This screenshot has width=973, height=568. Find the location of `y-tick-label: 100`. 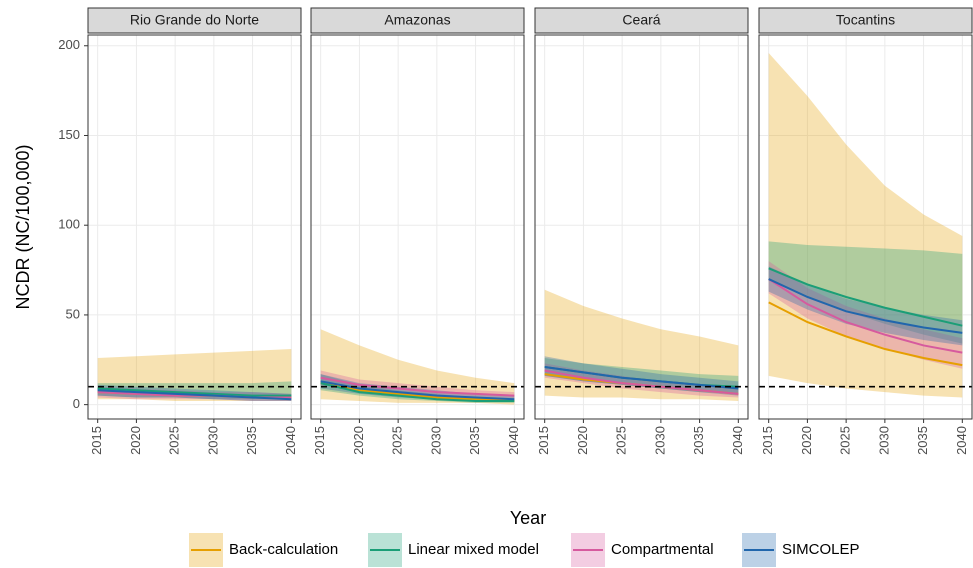

y-tick-label: 100 is located at coordinates (69, 224).